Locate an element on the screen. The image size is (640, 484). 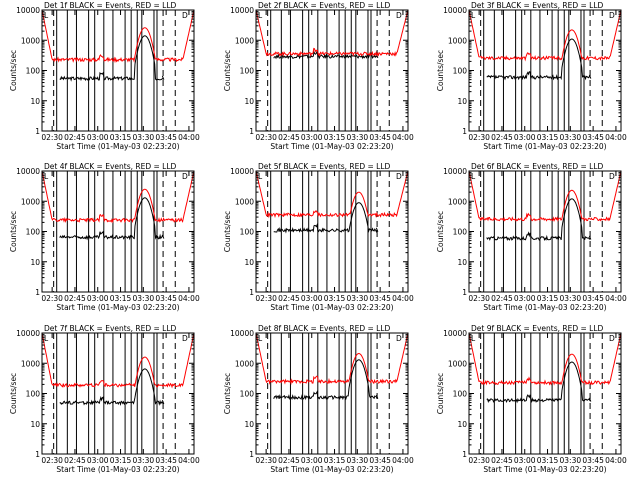
plot-title: Det 5f BLACK = Events, RED = LLD is located at coordinates (324, 166).